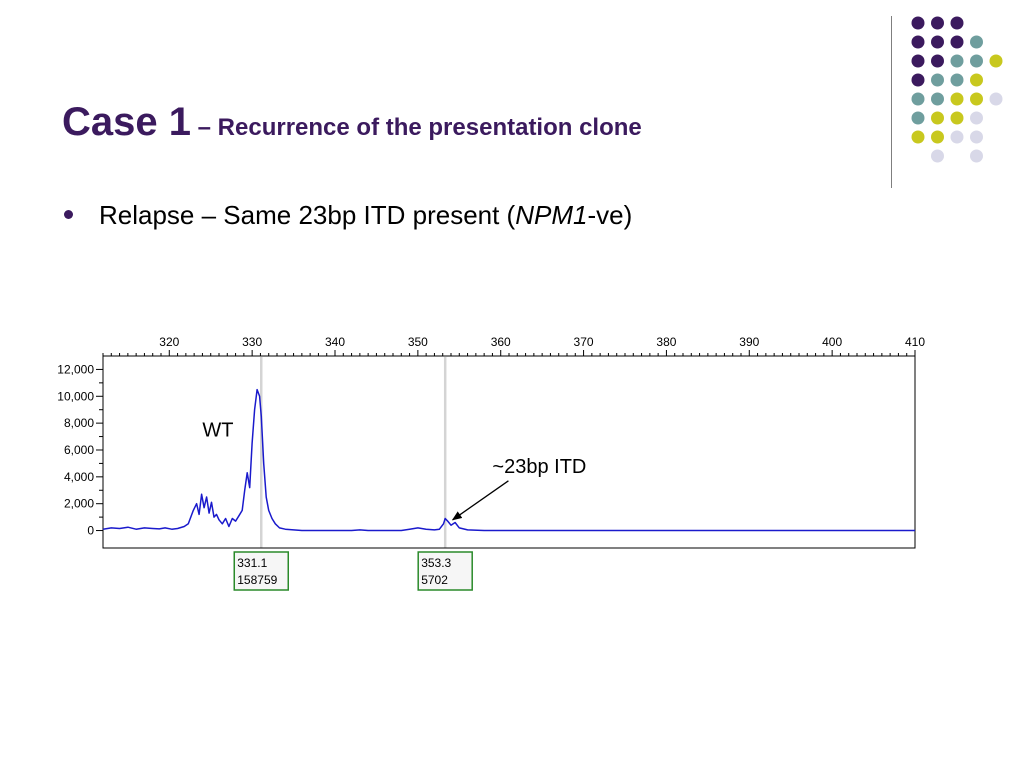 This screenshot has width=1024, height=768. I want to click on decorative-dot-cluster, so click(957, 89).